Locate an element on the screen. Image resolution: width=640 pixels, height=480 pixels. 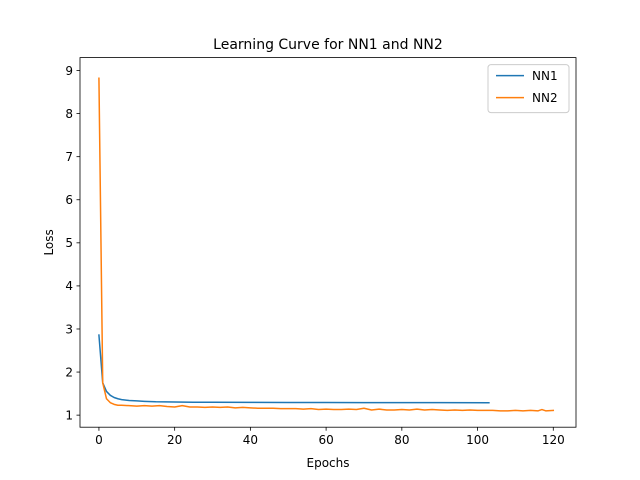
y-axis: 1 2 3 4 5 6 7 8 9 is located at coordinates (72, 243).